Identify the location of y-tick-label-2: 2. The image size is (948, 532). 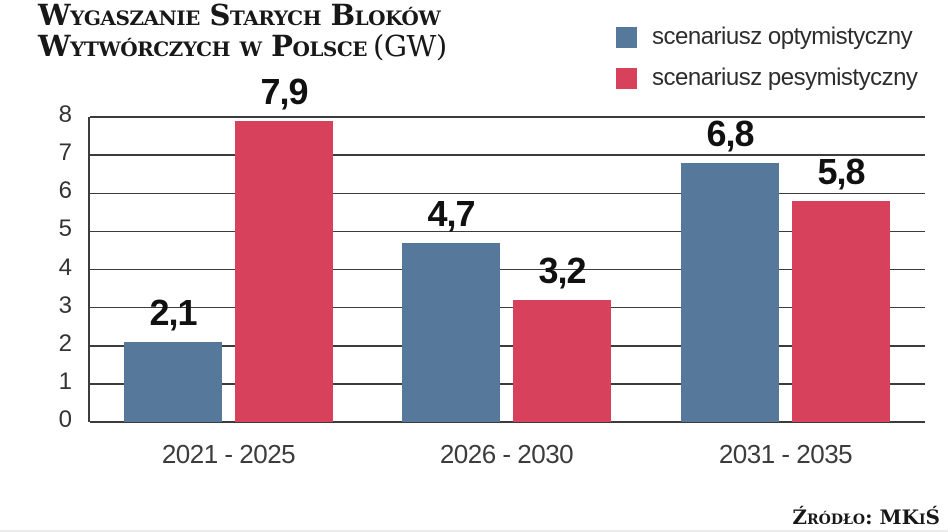
(65, 343).